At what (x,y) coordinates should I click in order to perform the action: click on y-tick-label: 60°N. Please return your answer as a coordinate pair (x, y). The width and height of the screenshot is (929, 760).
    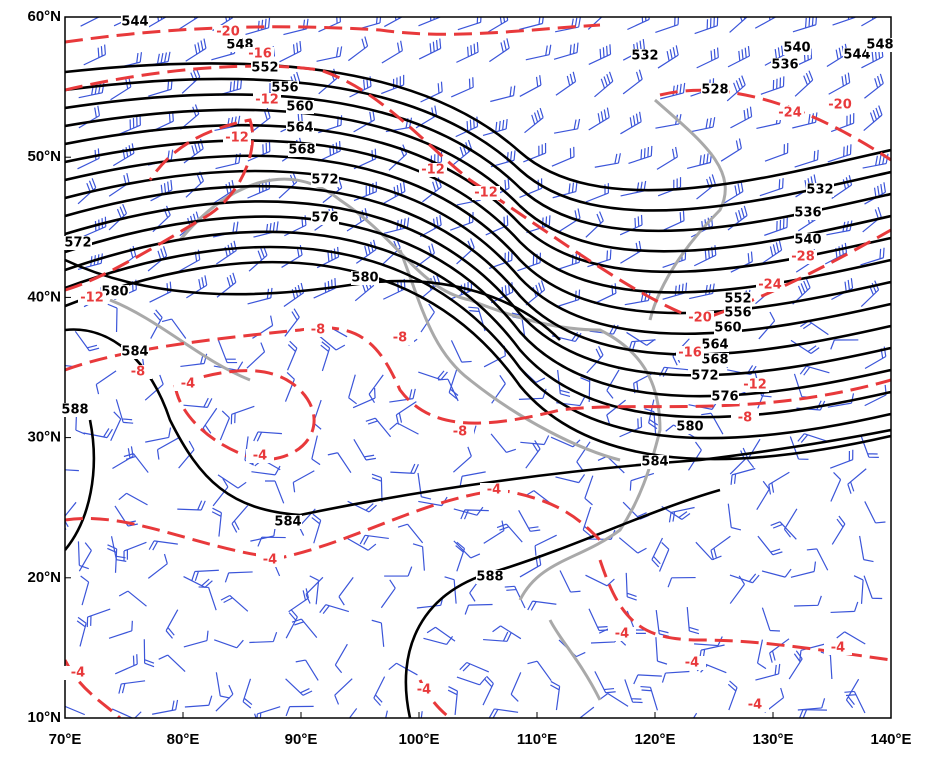
    Looking at the image, I should click on (44, 16).